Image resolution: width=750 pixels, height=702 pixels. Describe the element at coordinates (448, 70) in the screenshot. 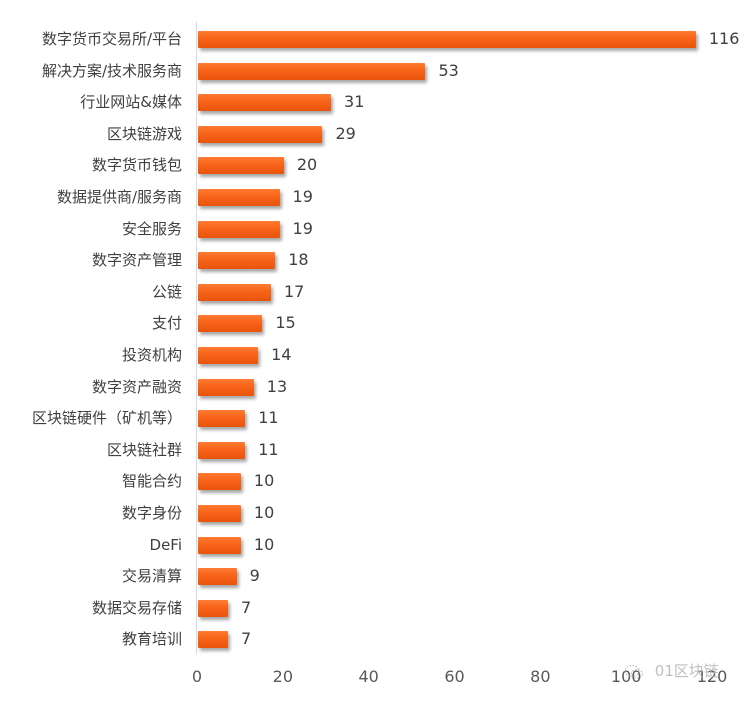

I see `value-label: 53` at that location.